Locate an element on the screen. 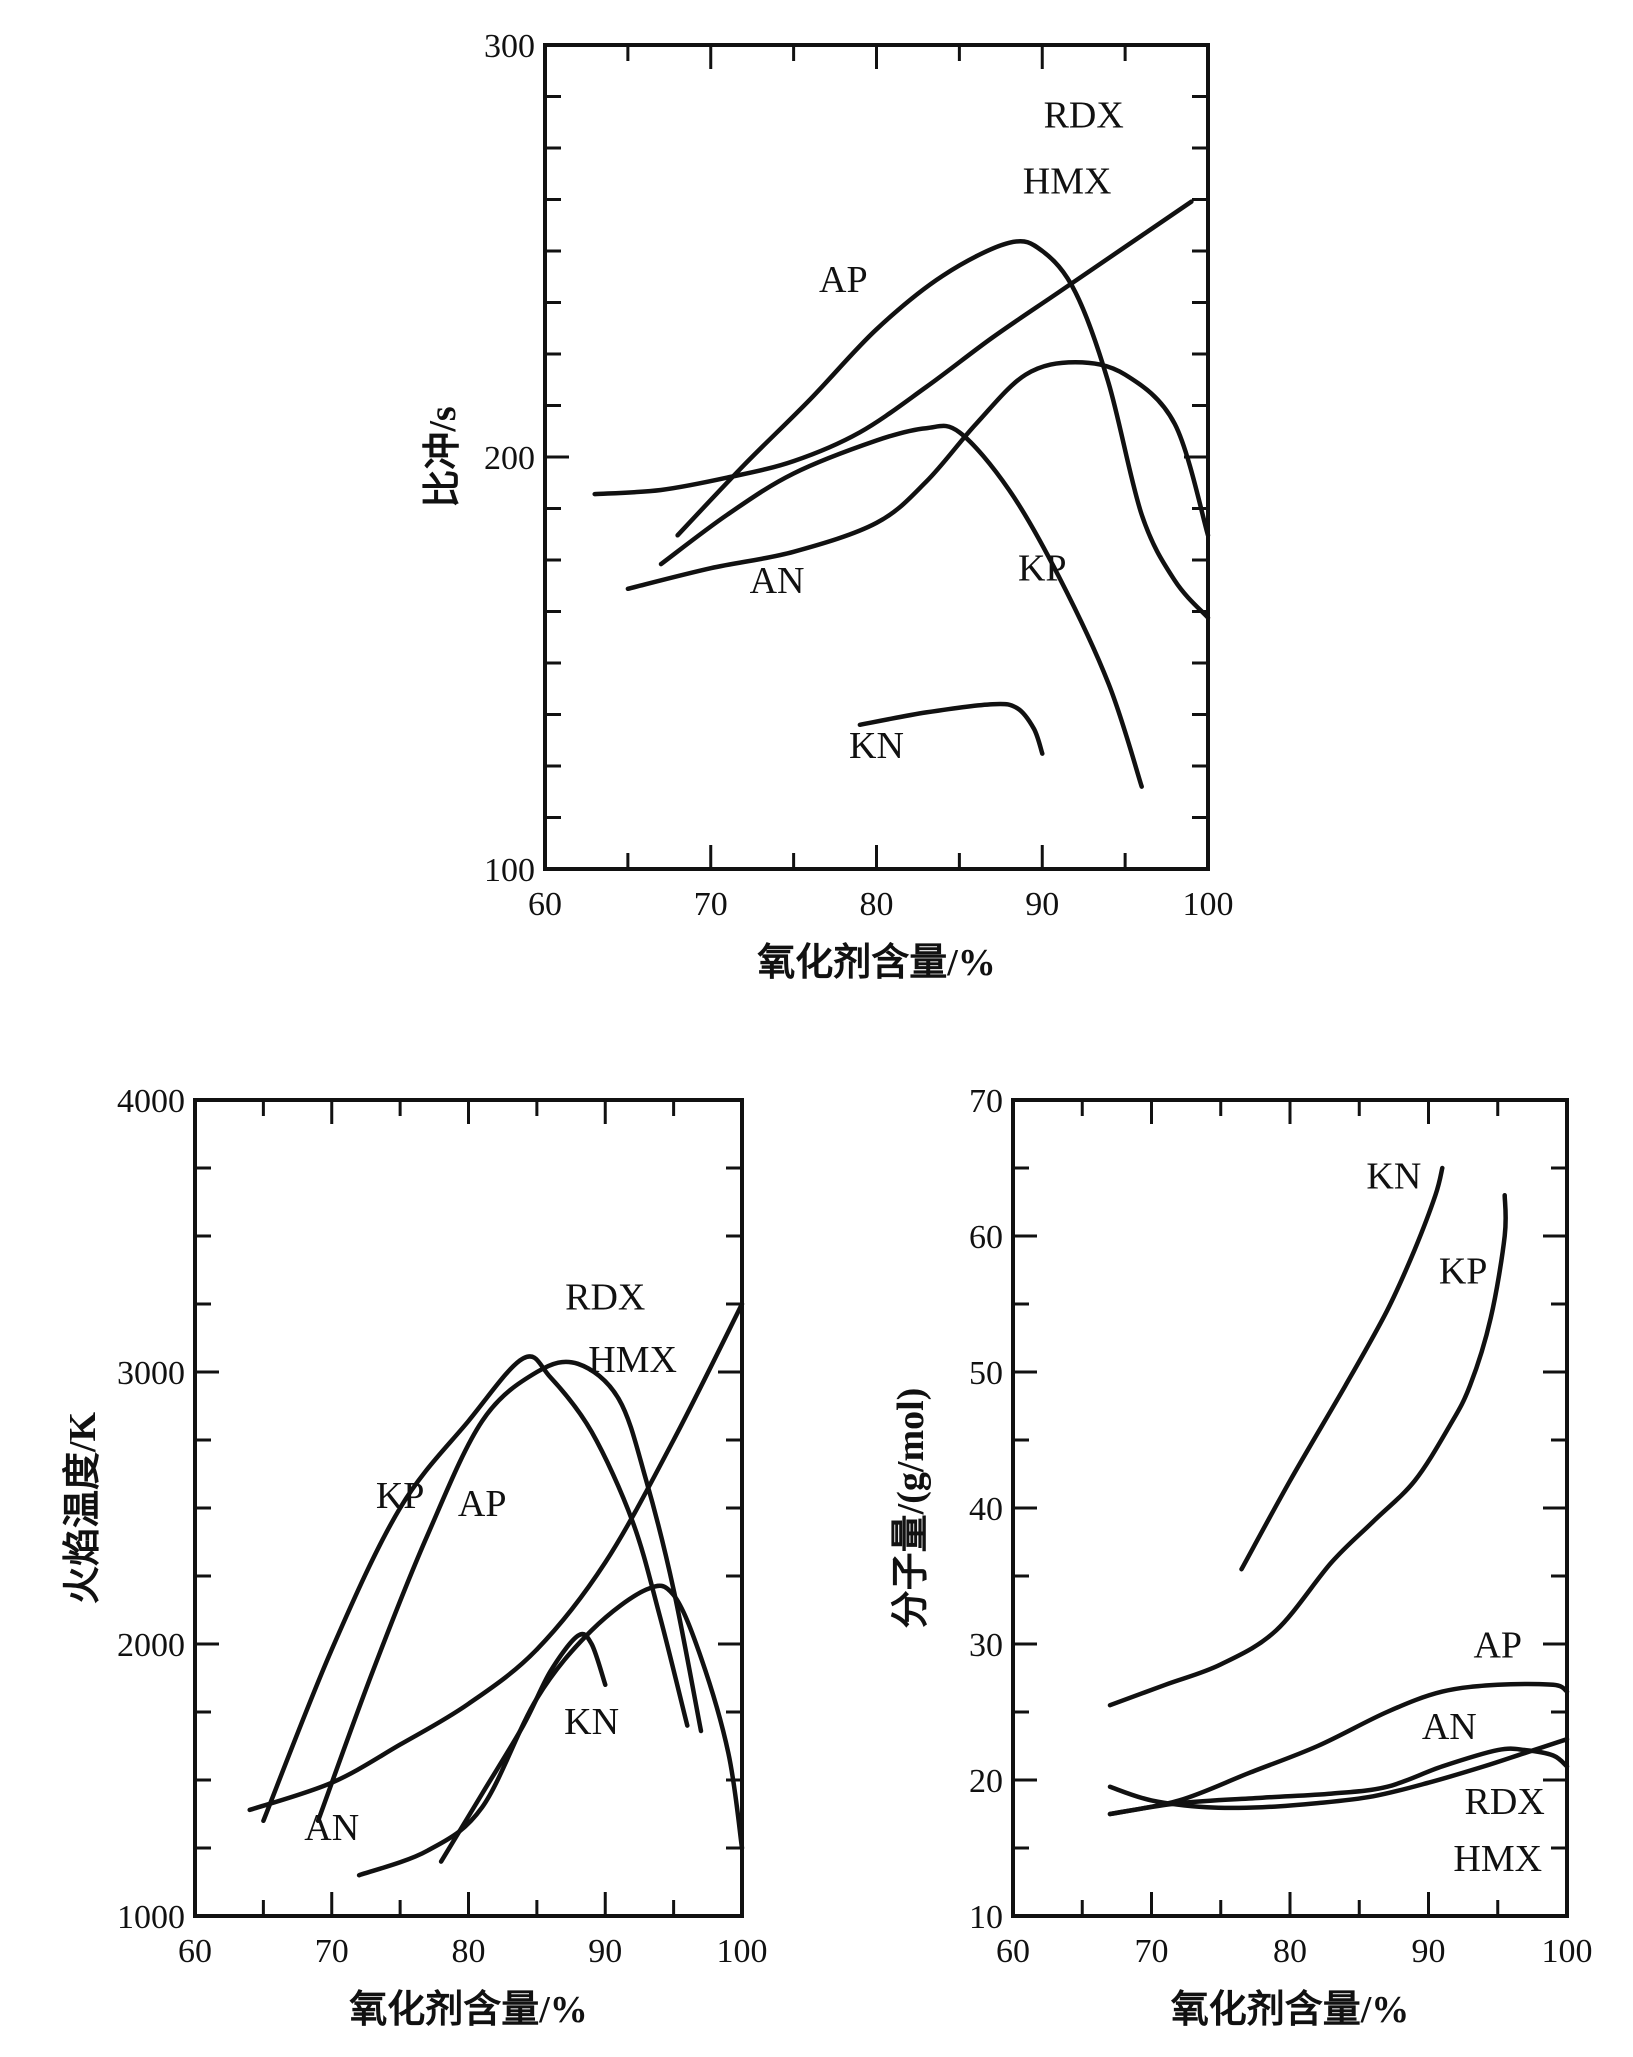 The width and height of the screenshot is (1633, 2057). y-tick-label: 60 is located at coordinates (986, 1237).